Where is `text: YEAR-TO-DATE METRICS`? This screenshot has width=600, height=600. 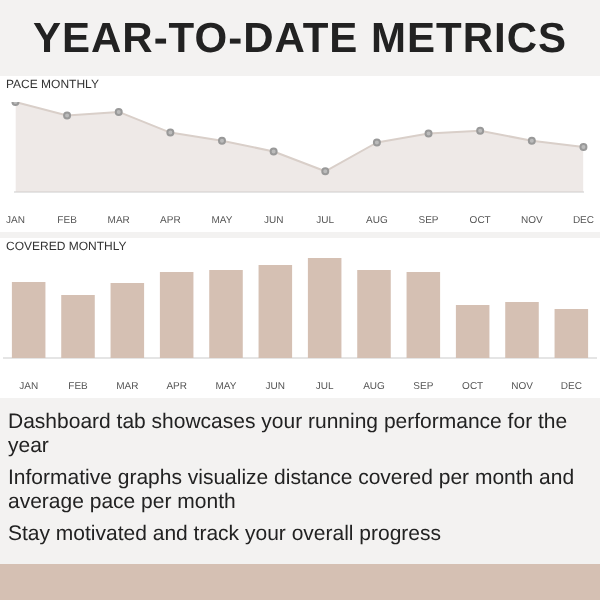 text: YEAR-TO-DATE METRICS is located at coordinates (300, 40).